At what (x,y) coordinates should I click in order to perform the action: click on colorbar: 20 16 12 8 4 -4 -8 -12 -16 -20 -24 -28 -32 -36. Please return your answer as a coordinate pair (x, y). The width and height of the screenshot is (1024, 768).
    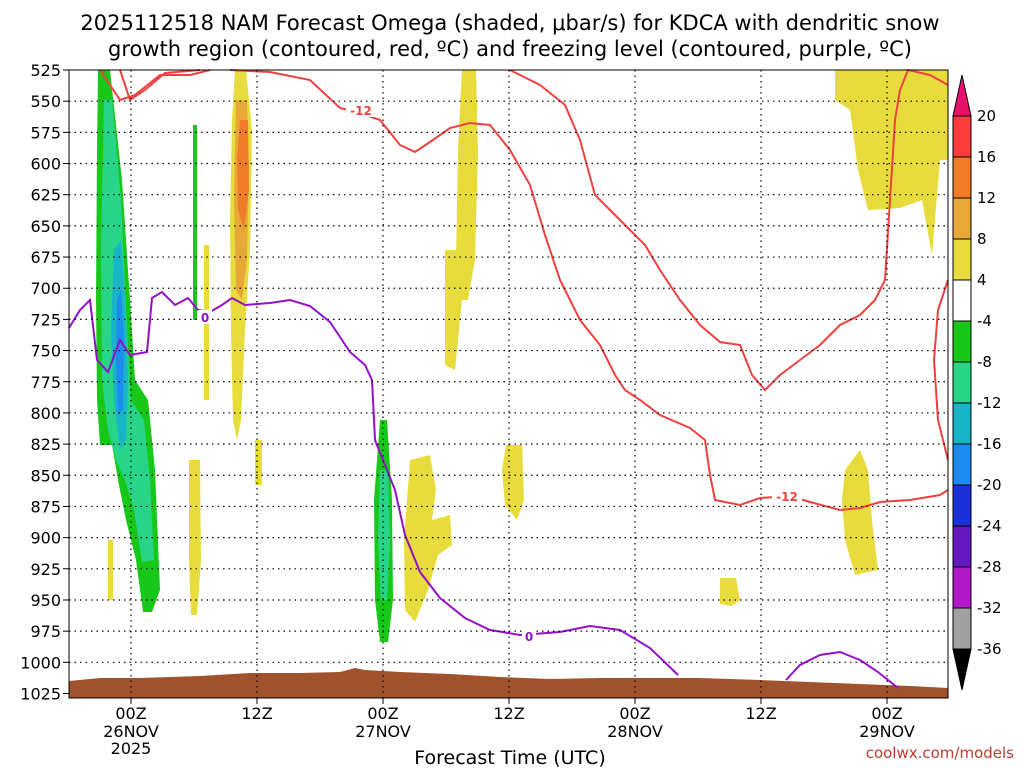
    Looking at the image, I should click on (977, 382).